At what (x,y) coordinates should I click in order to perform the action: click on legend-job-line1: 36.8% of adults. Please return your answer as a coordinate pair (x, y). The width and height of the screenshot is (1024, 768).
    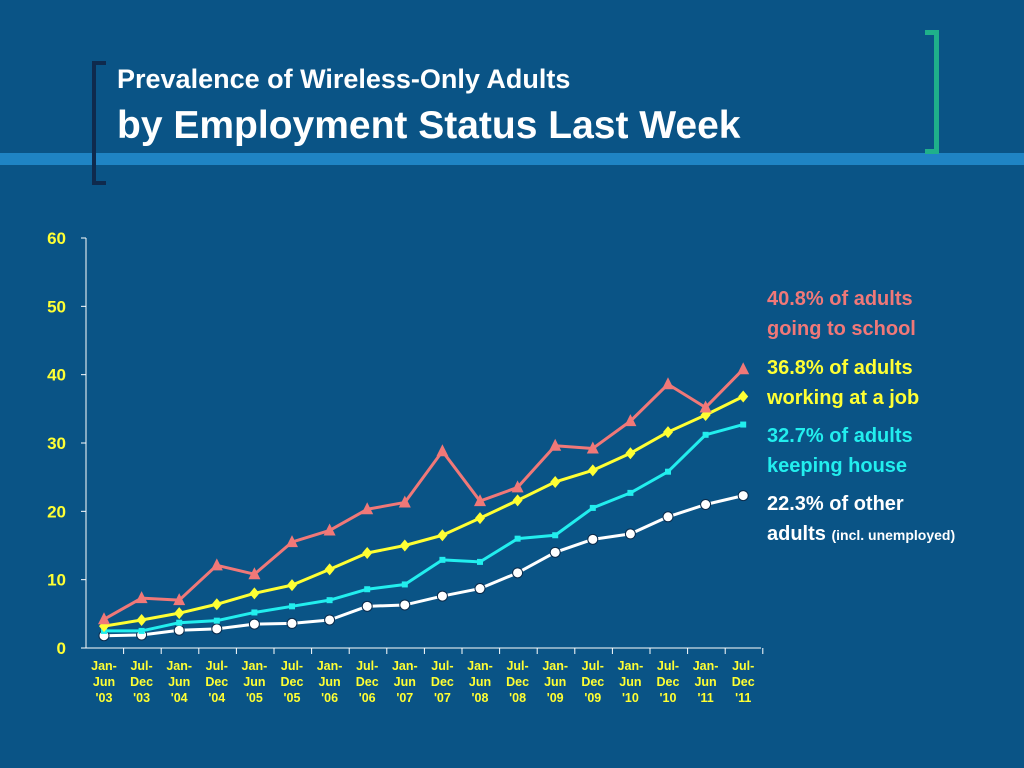
    Looking at the image, I should click on (840, 368).